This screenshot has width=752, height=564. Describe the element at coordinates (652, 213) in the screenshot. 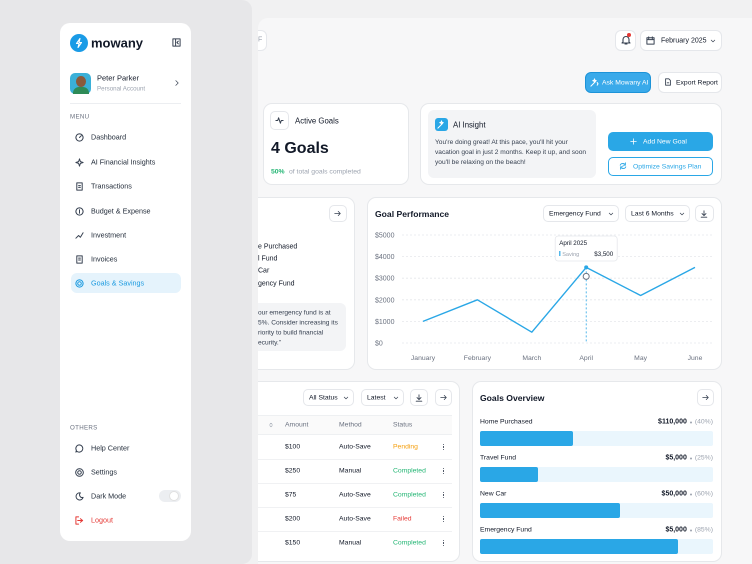

I see `filter-text: Last 6 Months` at that location.